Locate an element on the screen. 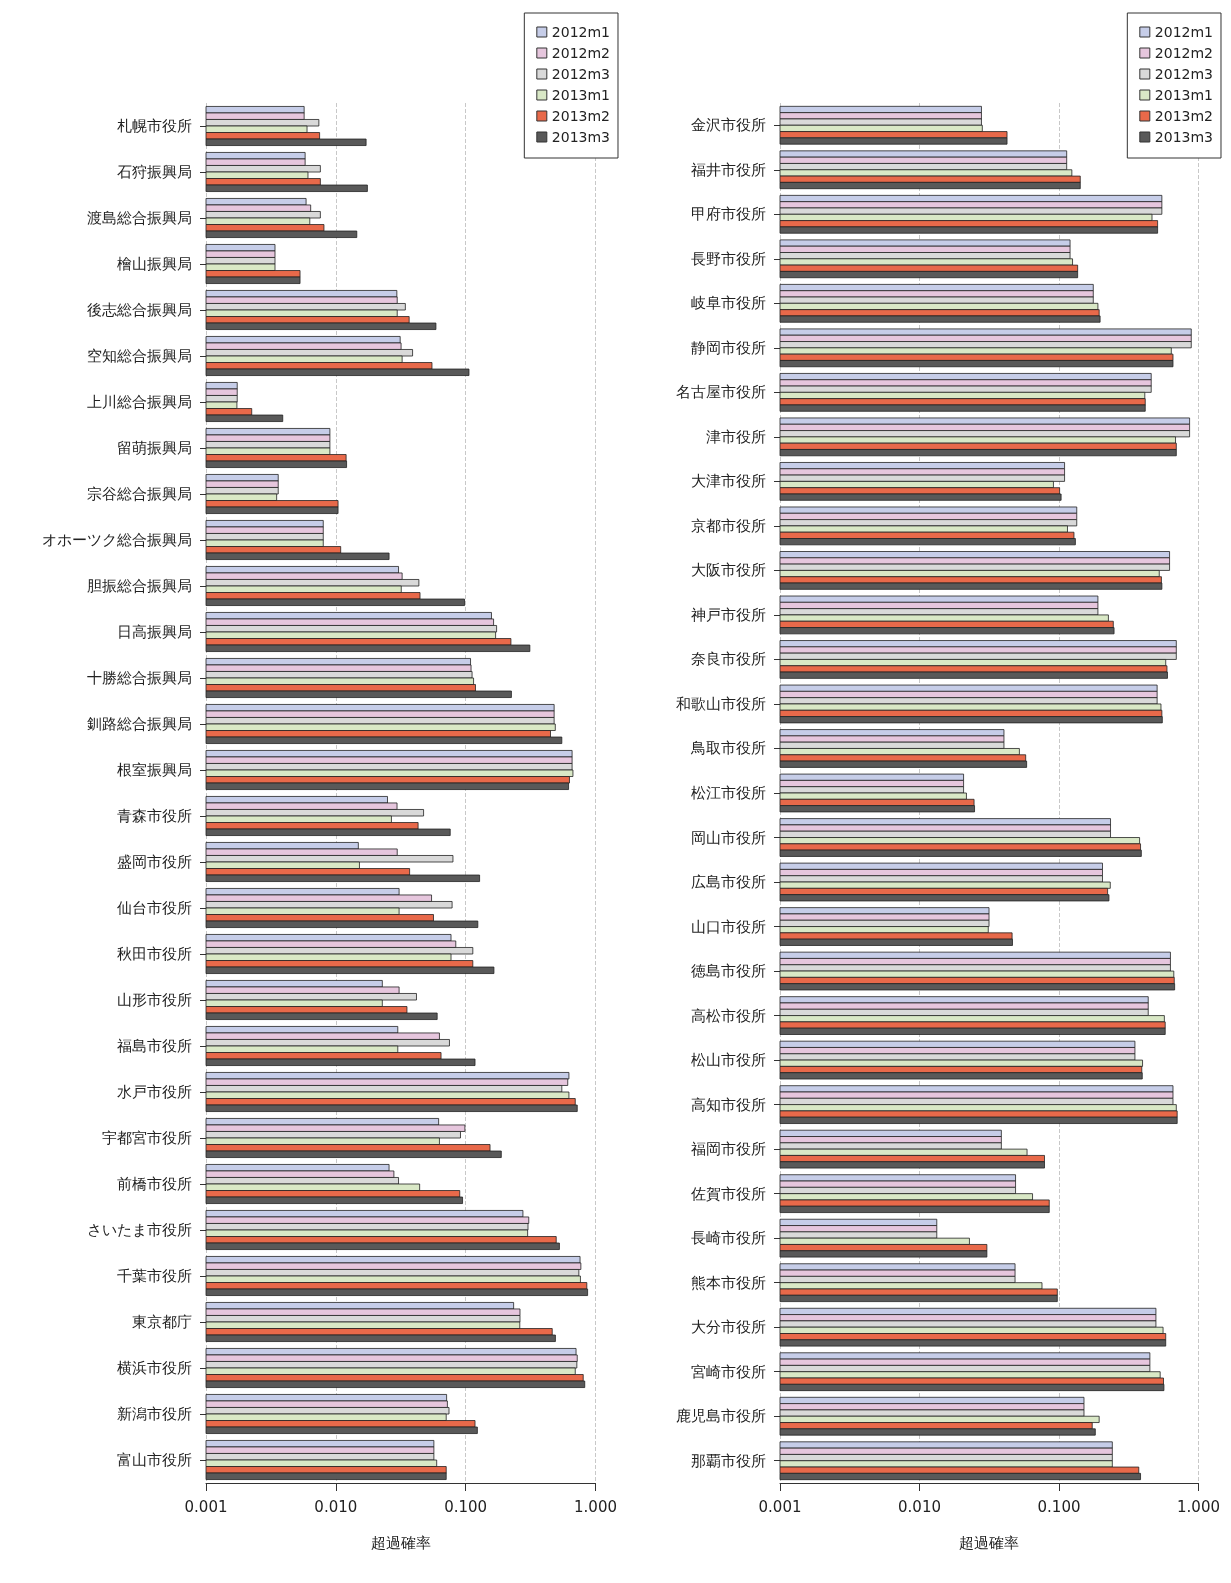 The height and width of the screenshot is (1583, 1231). y-tick-label: 奈良市役所 is located at coordinates (728, 659).